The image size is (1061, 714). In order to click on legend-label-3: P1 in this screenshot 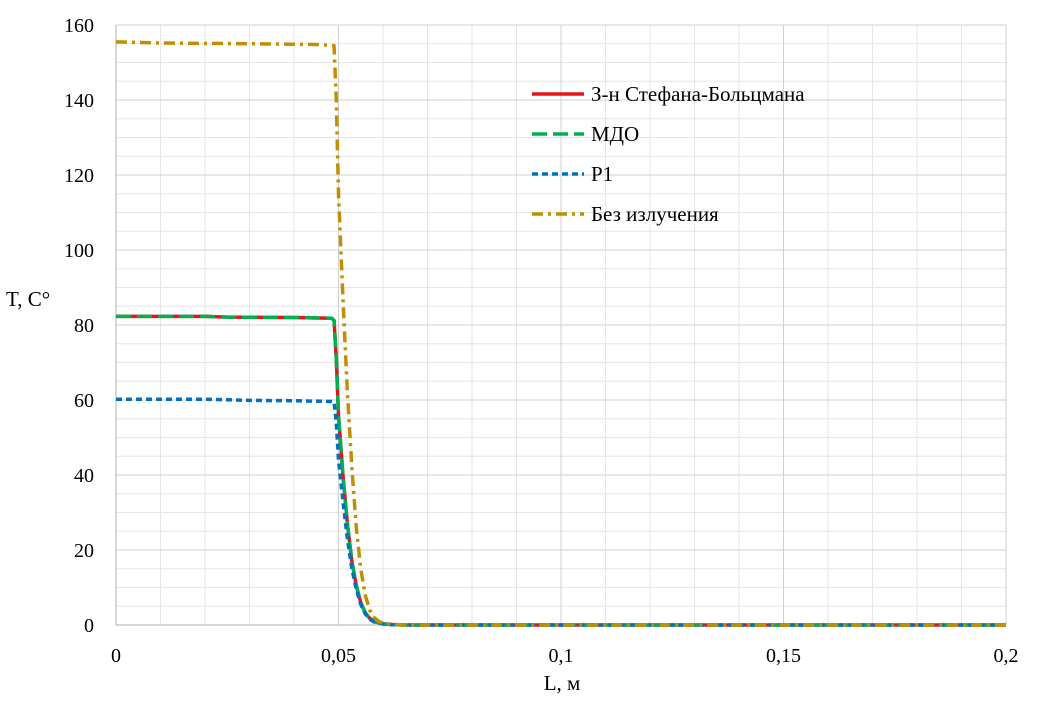, I will do `click(602, 174)`.